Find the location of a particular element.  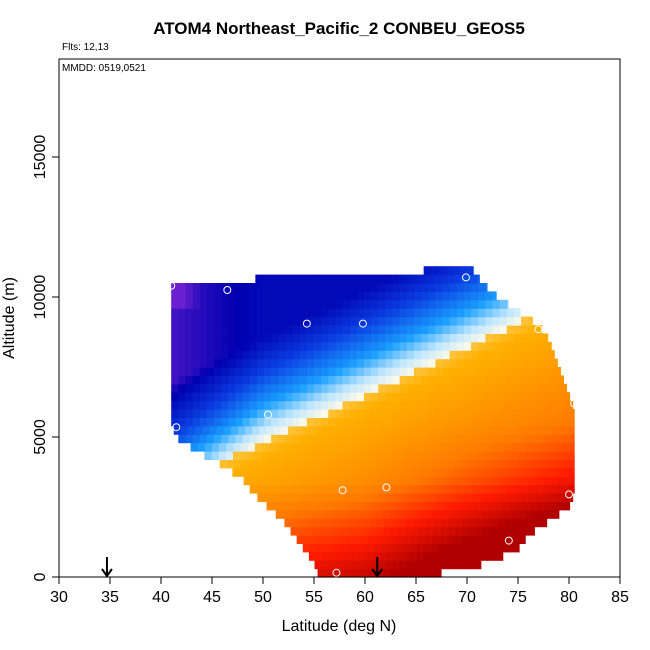

y-axis-label: Altitude (m) is located at coordinates (9, 318).